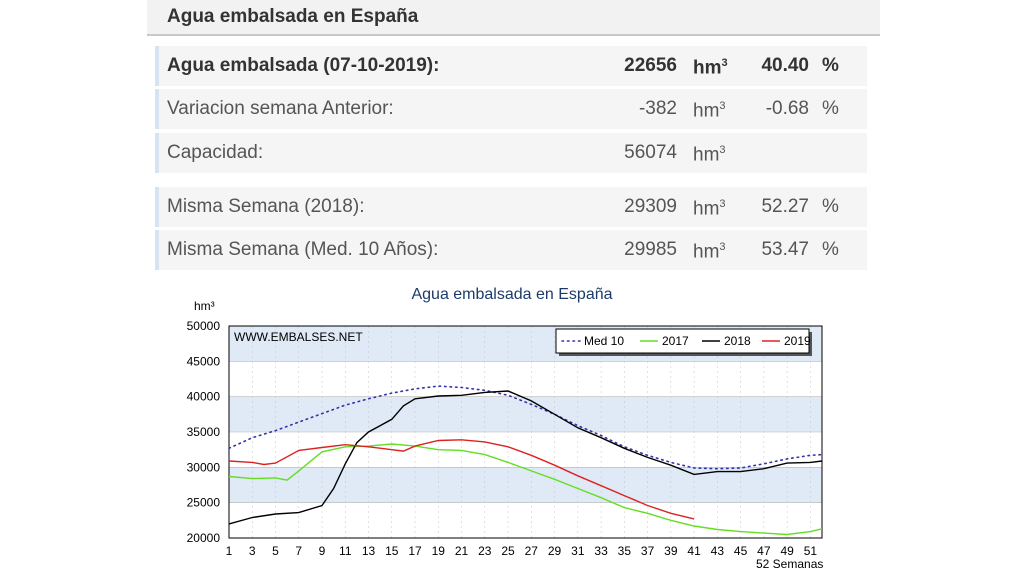 The height and width of the screenshot is (576, 1024). What do you see at coordinates (508, 551) in the screenshot?
I see `x-tick-label: 25` at bounding box center [508, 551].